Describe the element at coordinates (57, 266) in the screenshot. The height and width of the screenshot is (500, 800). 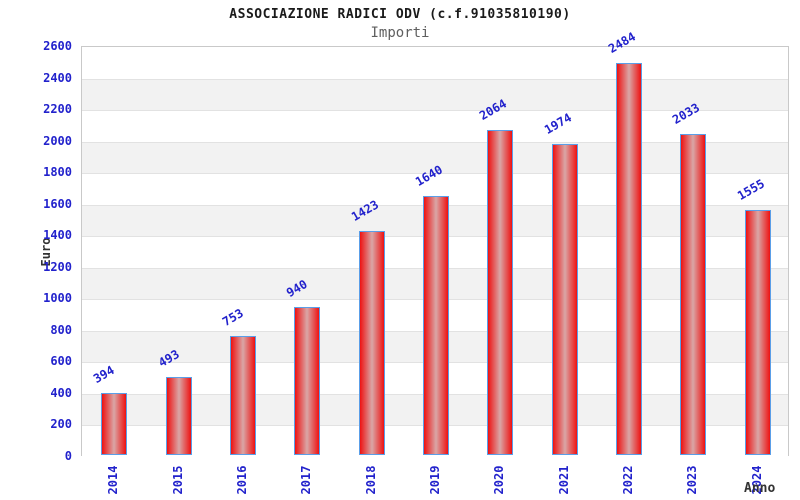
I see `y-tick-label: 1200` at that location.